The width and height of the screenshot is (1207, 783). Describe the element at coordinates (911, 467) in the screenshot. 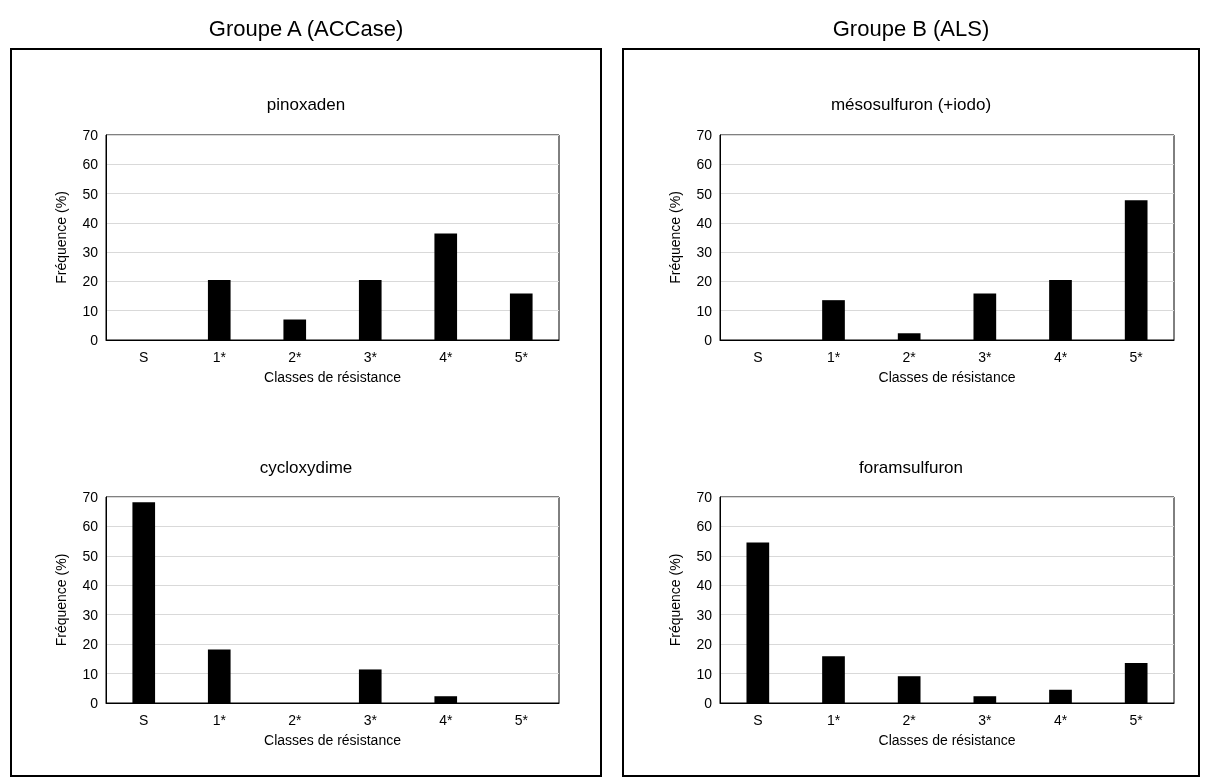

I see `chart-title: foramsulfuron` at that location.